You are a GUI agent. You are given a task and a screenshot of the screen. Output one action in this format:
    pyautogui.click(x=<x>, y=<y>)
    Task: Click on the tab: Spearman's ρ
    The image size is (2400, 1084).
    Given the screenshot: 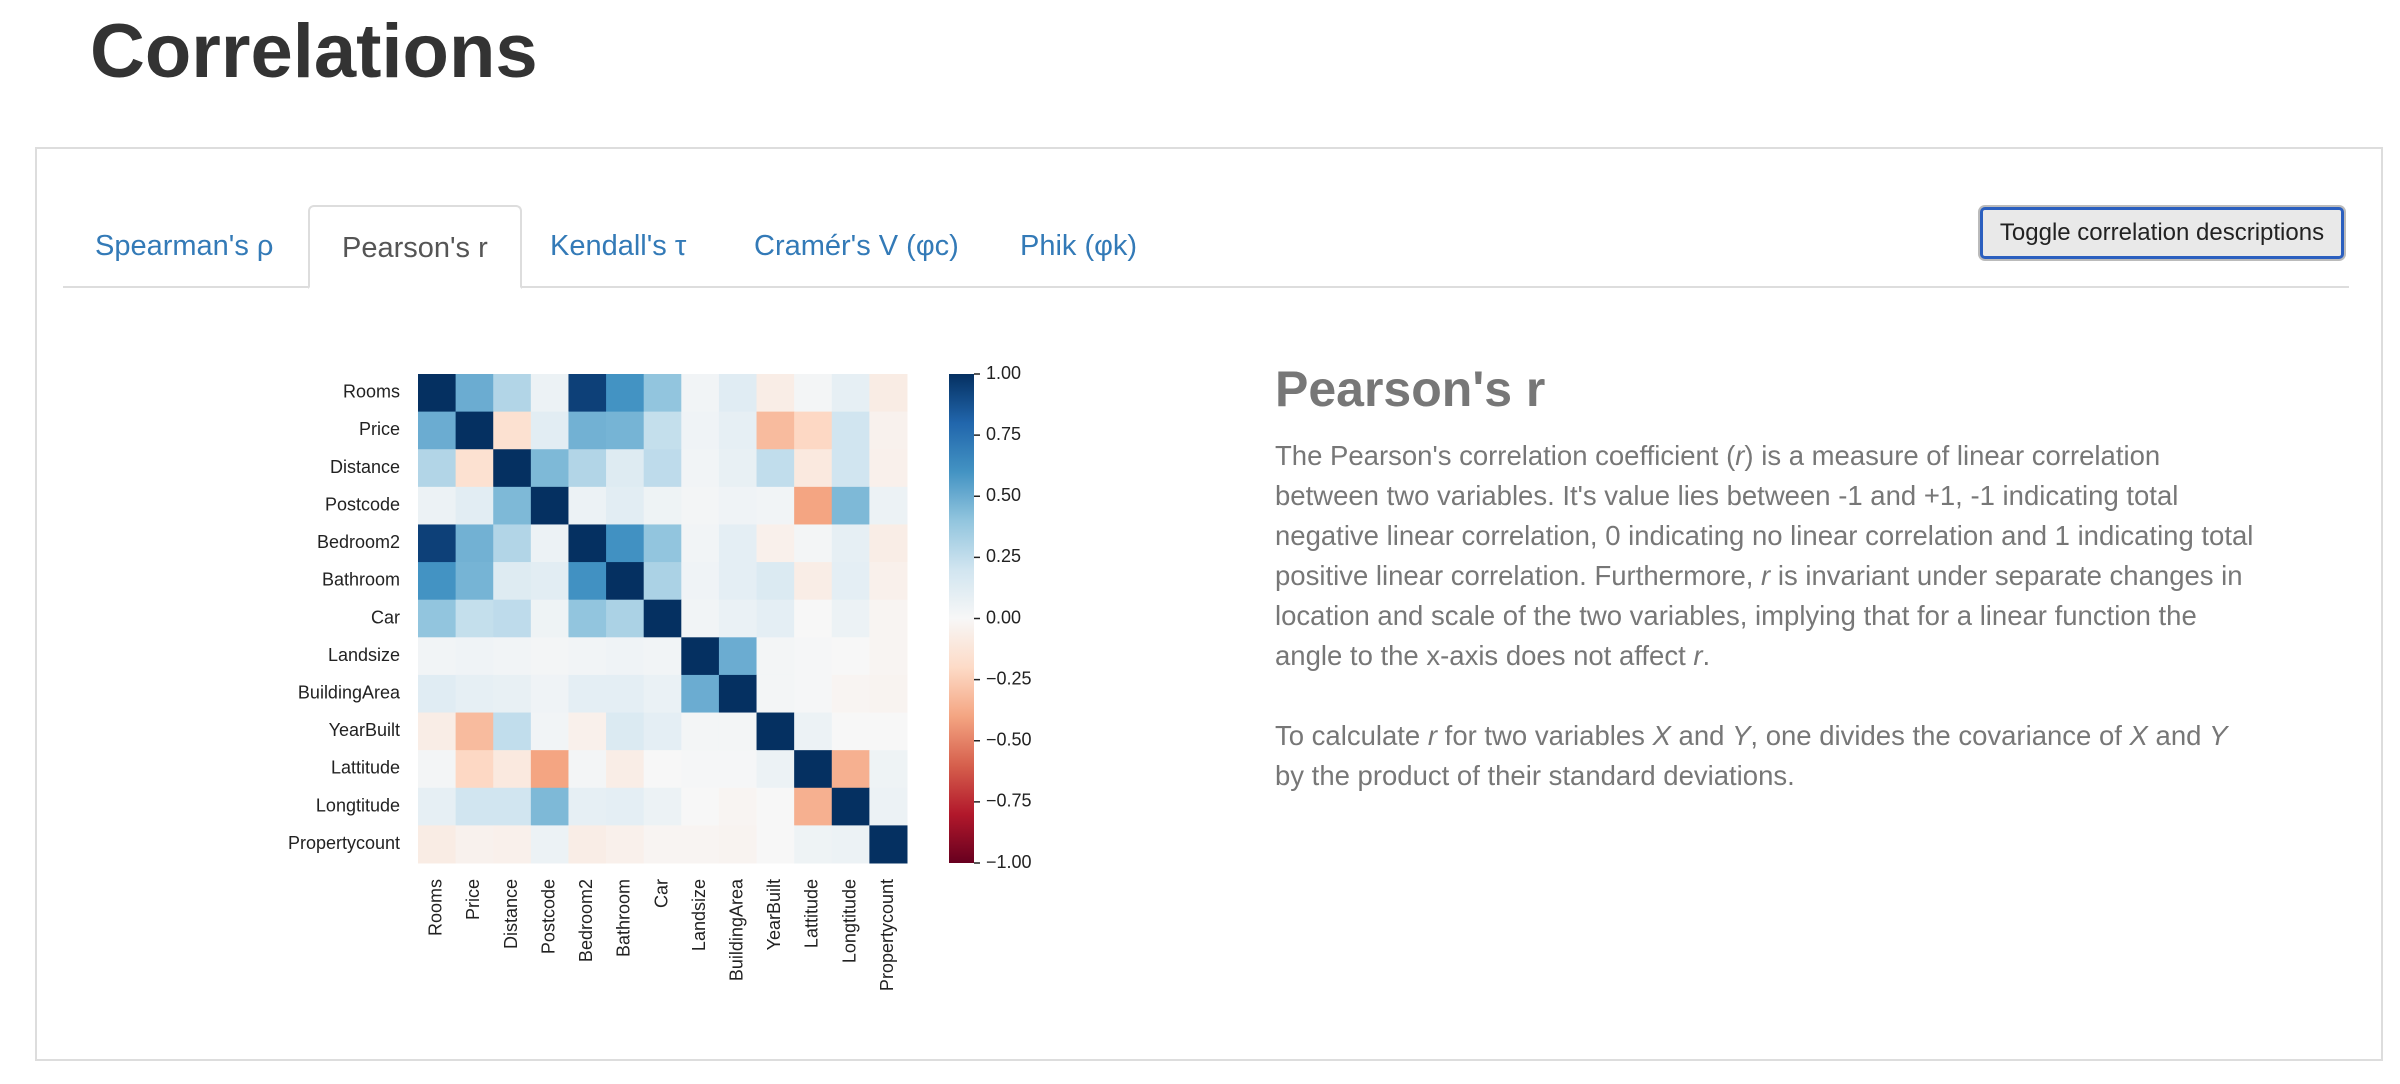 What is the action you would take?
    pyautogui.click(x=184, y=246)
    